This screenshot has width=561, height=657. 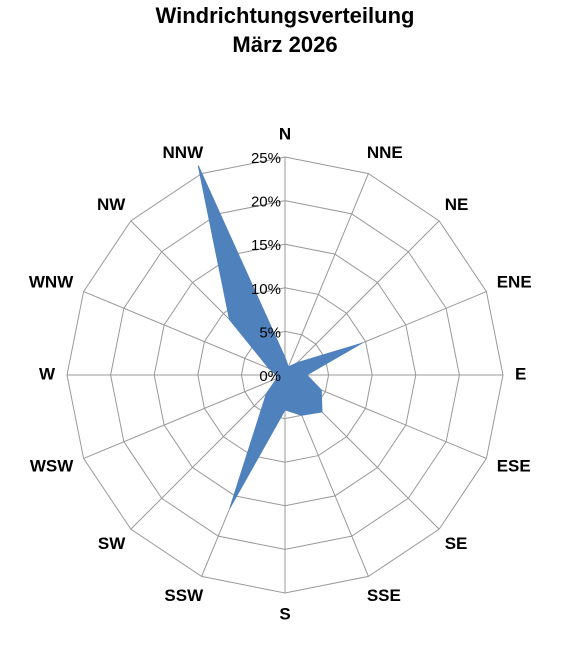 What do you see at coordinates (266, 245) in the screenshot?
I see `tick-label: 15%` at bounding box center [266, 245].